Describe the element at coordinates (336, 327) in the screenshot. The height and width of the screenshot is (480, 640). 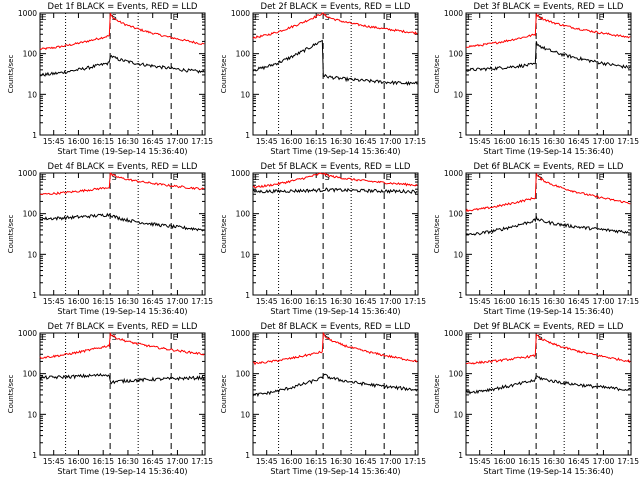
I see `panel-title: Det 8f BLACK = Events, RED = LLD` at that location.